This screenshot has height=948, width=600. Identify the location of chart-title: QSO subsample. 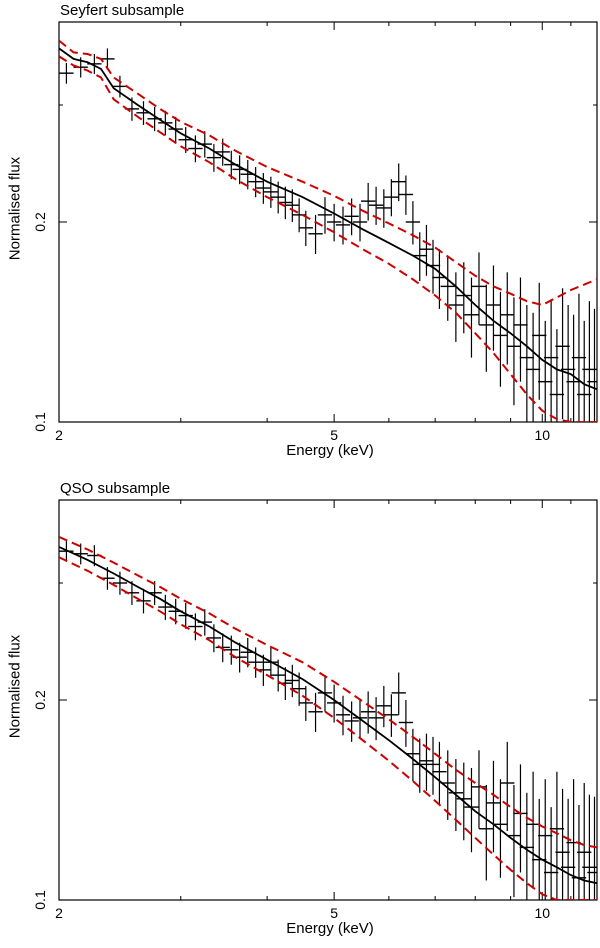
(115, 488).